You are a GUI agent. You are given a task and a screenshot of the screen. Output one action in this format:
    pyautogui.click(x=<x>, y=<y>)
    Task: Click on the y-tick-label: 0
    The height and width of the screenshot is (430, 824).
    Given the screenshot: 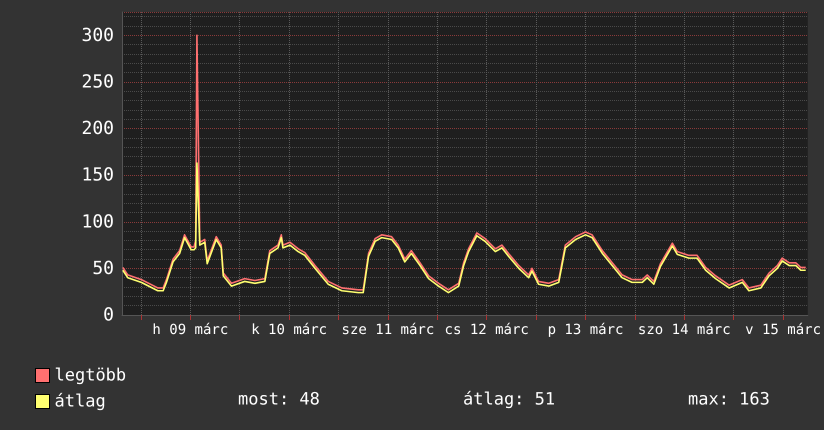 What is the action you would take?
    pyautogui.click(x=108, y=315)
    